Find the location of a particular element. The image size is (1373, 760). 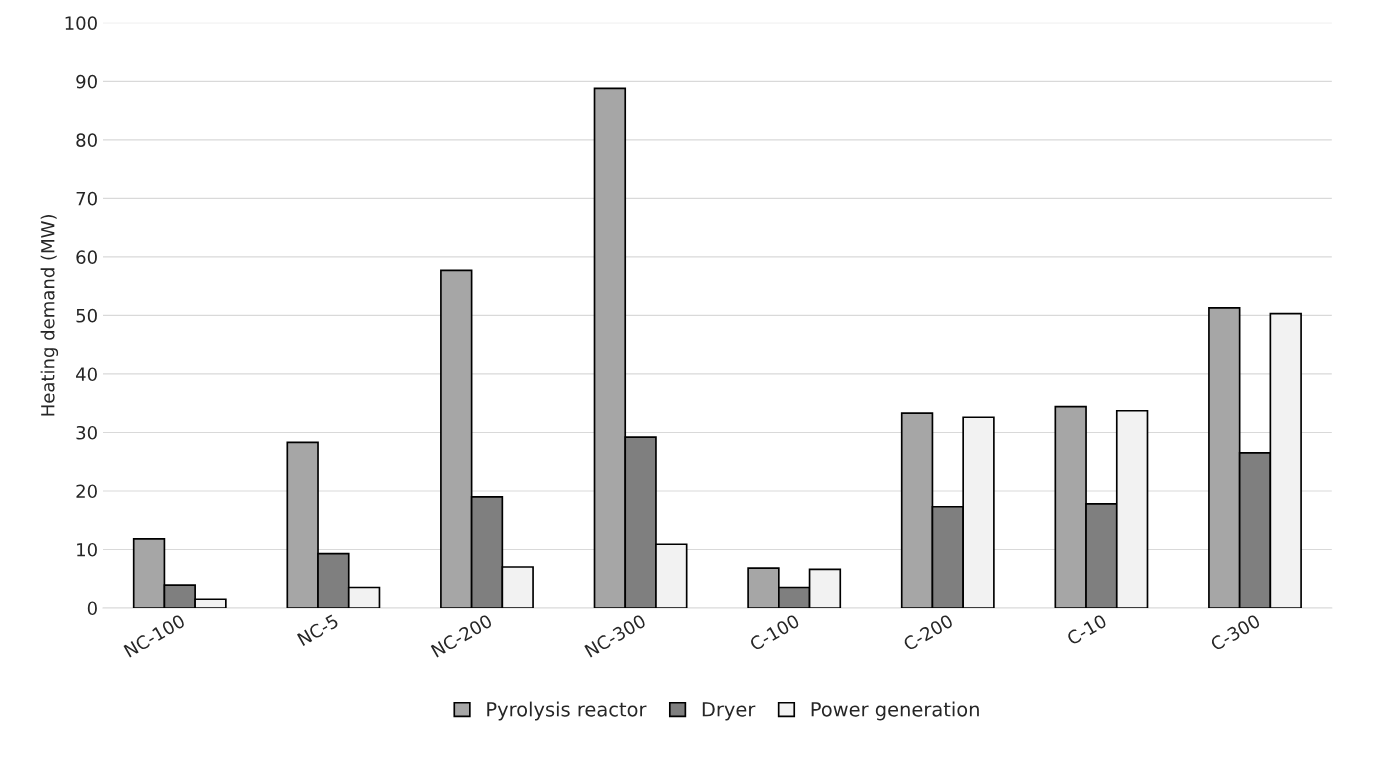

y-tick-label: 70 is located at coordinates (86, 198).